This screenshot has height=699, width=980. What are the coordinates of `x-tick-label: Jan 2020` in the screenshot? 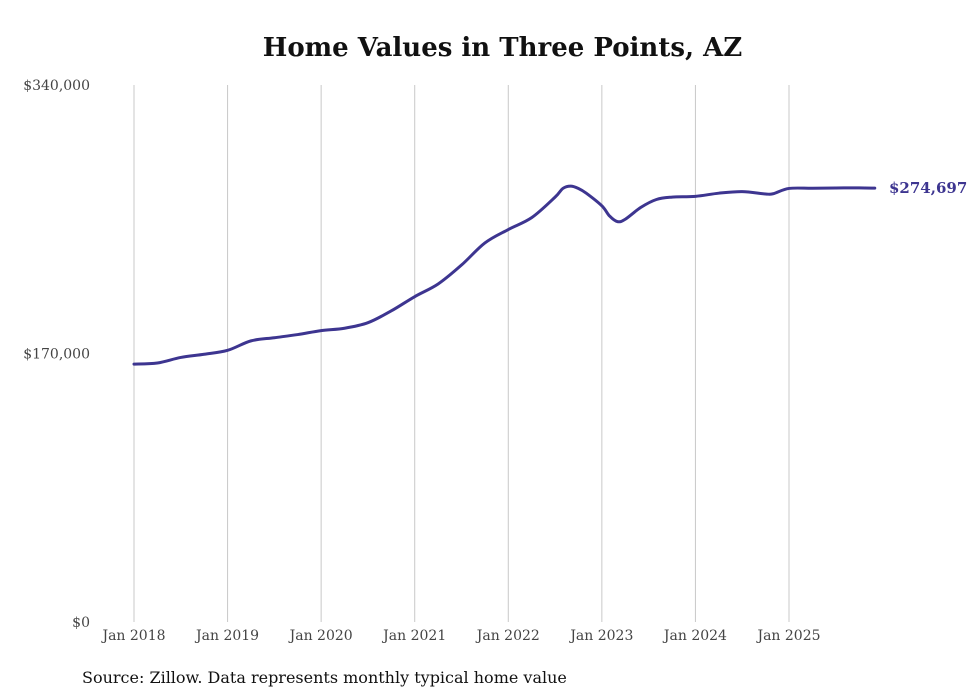 It's located at (320, 636).